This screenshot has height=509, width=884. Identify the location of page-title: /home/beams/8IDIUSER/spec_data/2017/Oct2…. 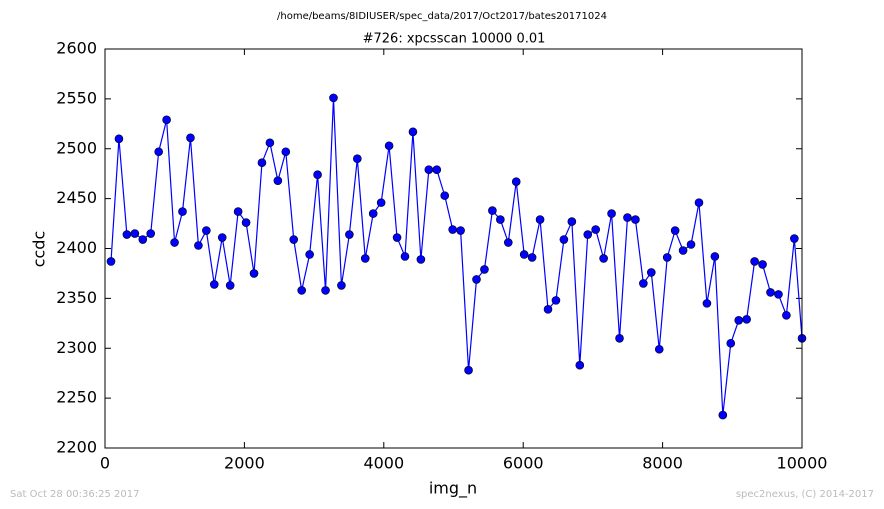
(442, 16).